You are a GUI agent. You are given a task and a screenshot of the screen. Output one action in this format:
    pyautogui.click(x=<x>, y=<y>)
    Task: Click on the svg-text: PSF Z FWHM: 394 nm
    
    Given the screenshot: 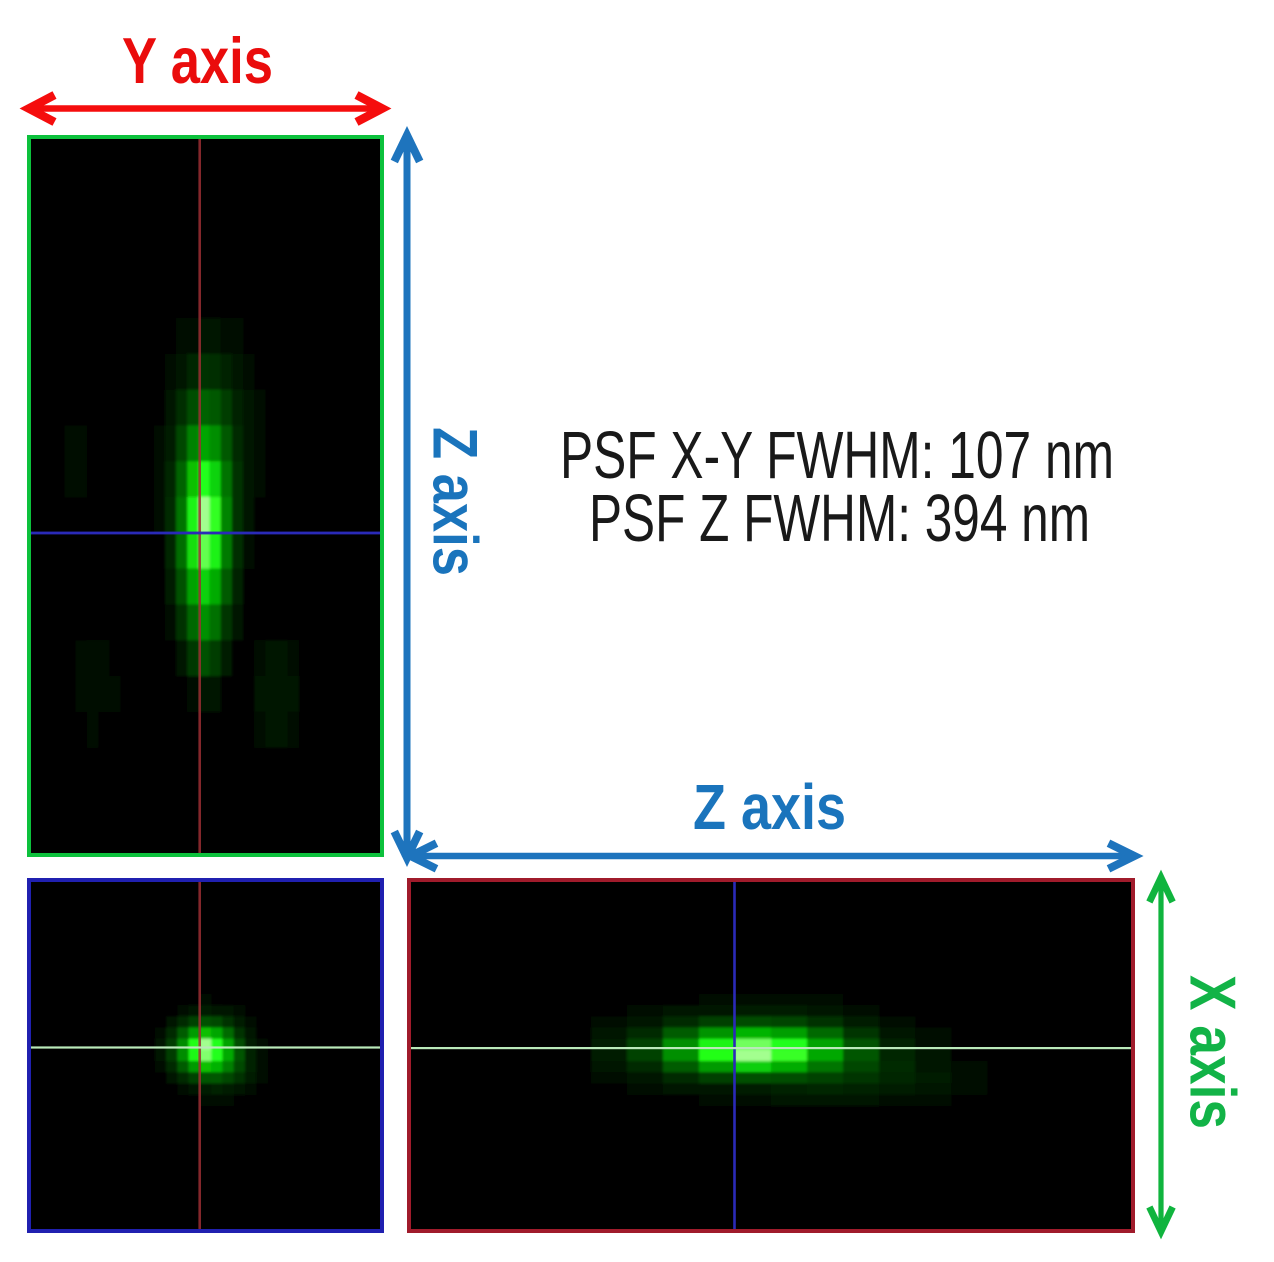 What is the action you would take?
    pyautogui.click(x=839, y=519)
    